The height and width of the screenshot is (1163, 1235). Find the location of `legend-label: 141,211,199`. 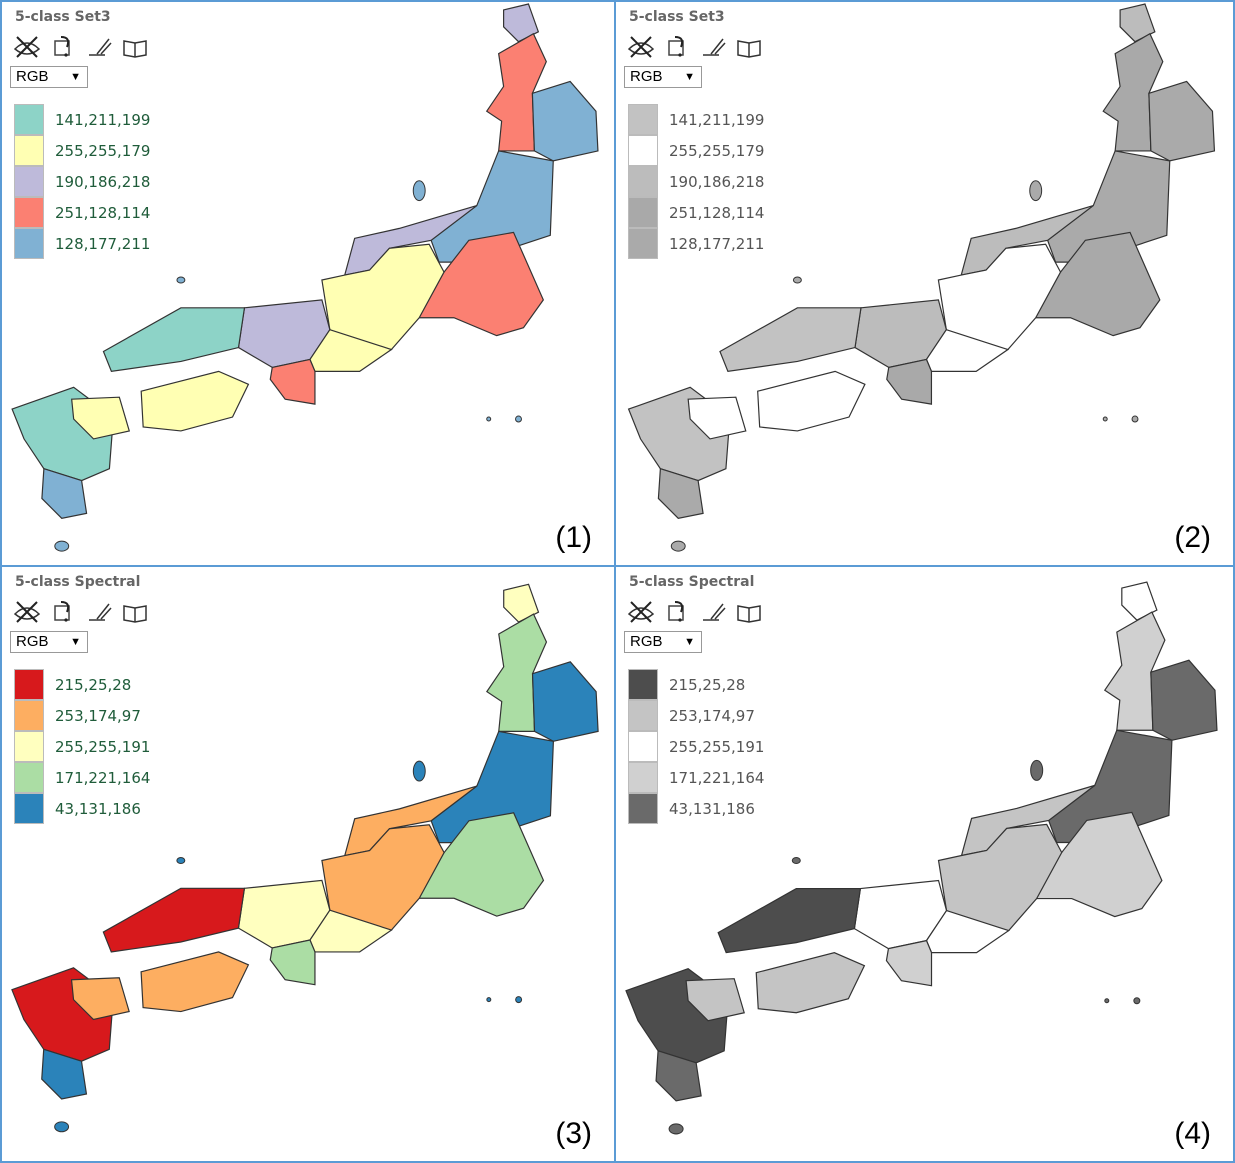

legend-label: 141,211,199 is located at coordinates (717, 119).